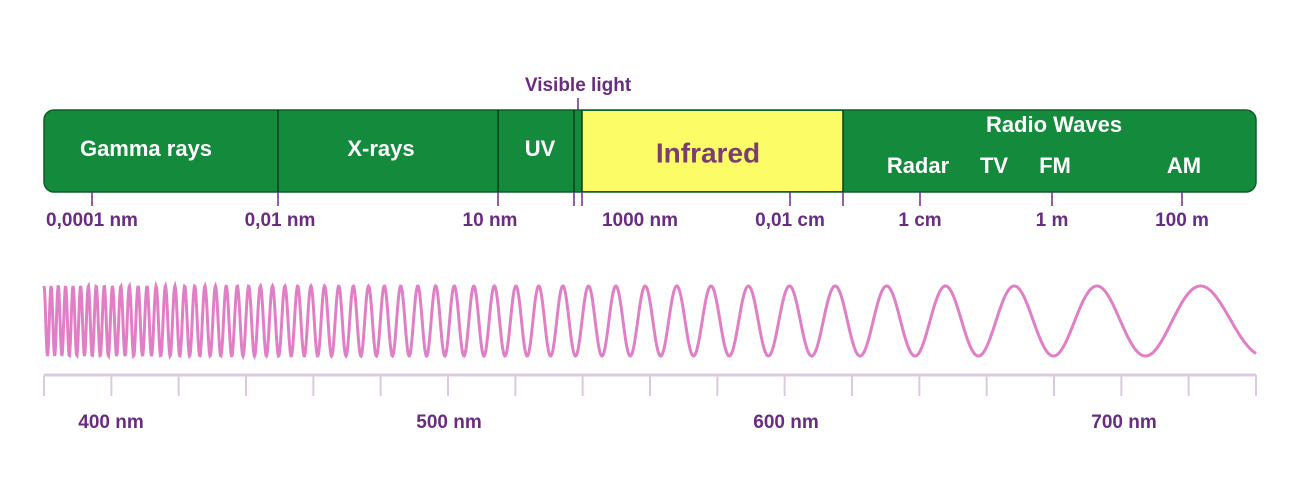 The width and height of the screenshot is (1300, 496). Describe the element at coordinates (708, 152) in the screenshot. I see `band-label: Infrared` at that location.